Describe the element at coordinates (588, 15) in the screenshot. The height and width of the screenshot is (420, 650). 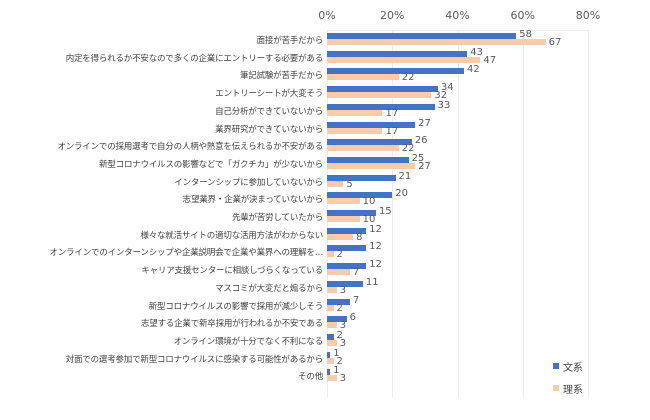
I see `x-axis-tick: 80%` at that location.